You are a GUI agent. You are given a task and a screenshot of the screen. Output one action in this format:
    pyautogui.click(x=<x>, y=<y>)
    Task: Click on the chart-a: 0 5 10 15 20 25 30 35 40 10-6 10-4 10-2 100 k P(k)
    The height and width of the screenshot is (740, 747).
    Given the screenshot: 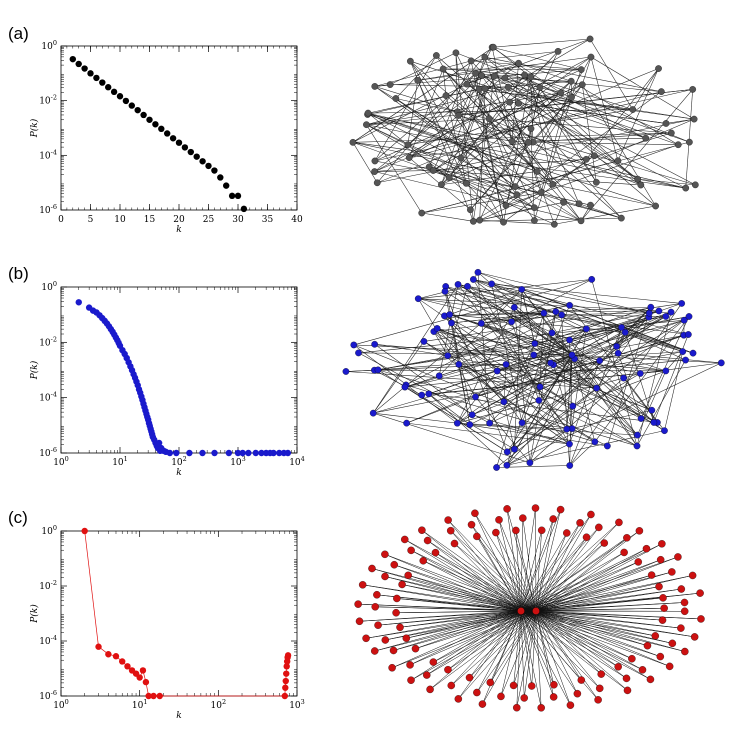 What is the action you would take?
    pyautogui.click(x=166, y=137)
    